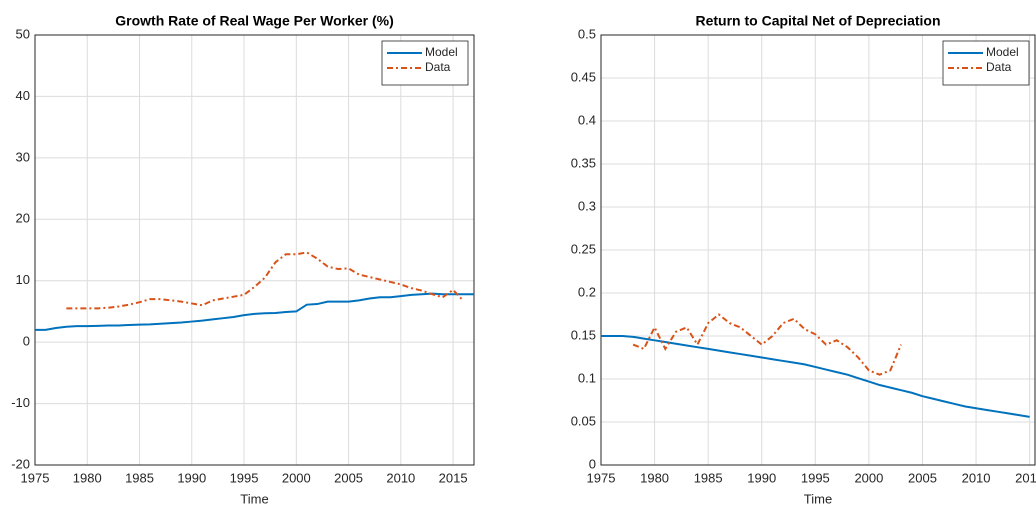 Image resolution: width=1036 pixels, height=520 pixels. I want to click on y-tick-label: -20, so click(20, 463).